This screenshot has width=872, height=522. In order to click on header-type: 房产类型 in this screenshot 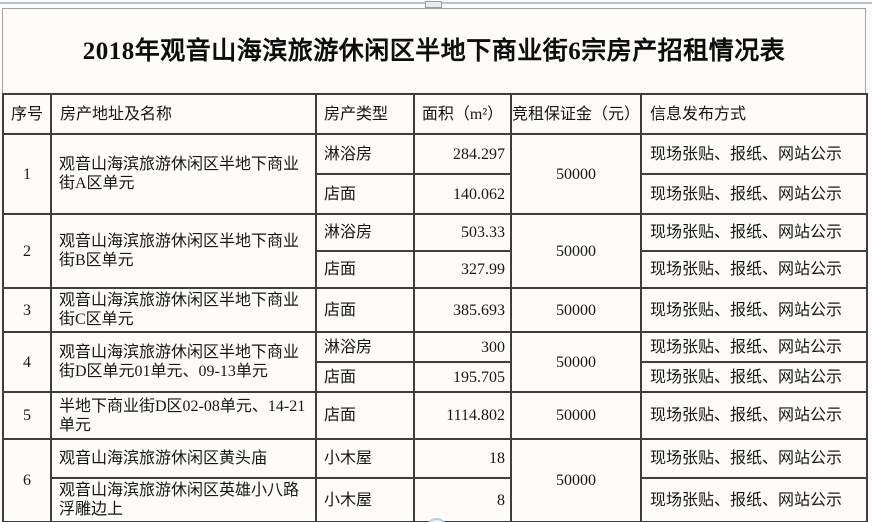, I will do `click(365, 114)`.